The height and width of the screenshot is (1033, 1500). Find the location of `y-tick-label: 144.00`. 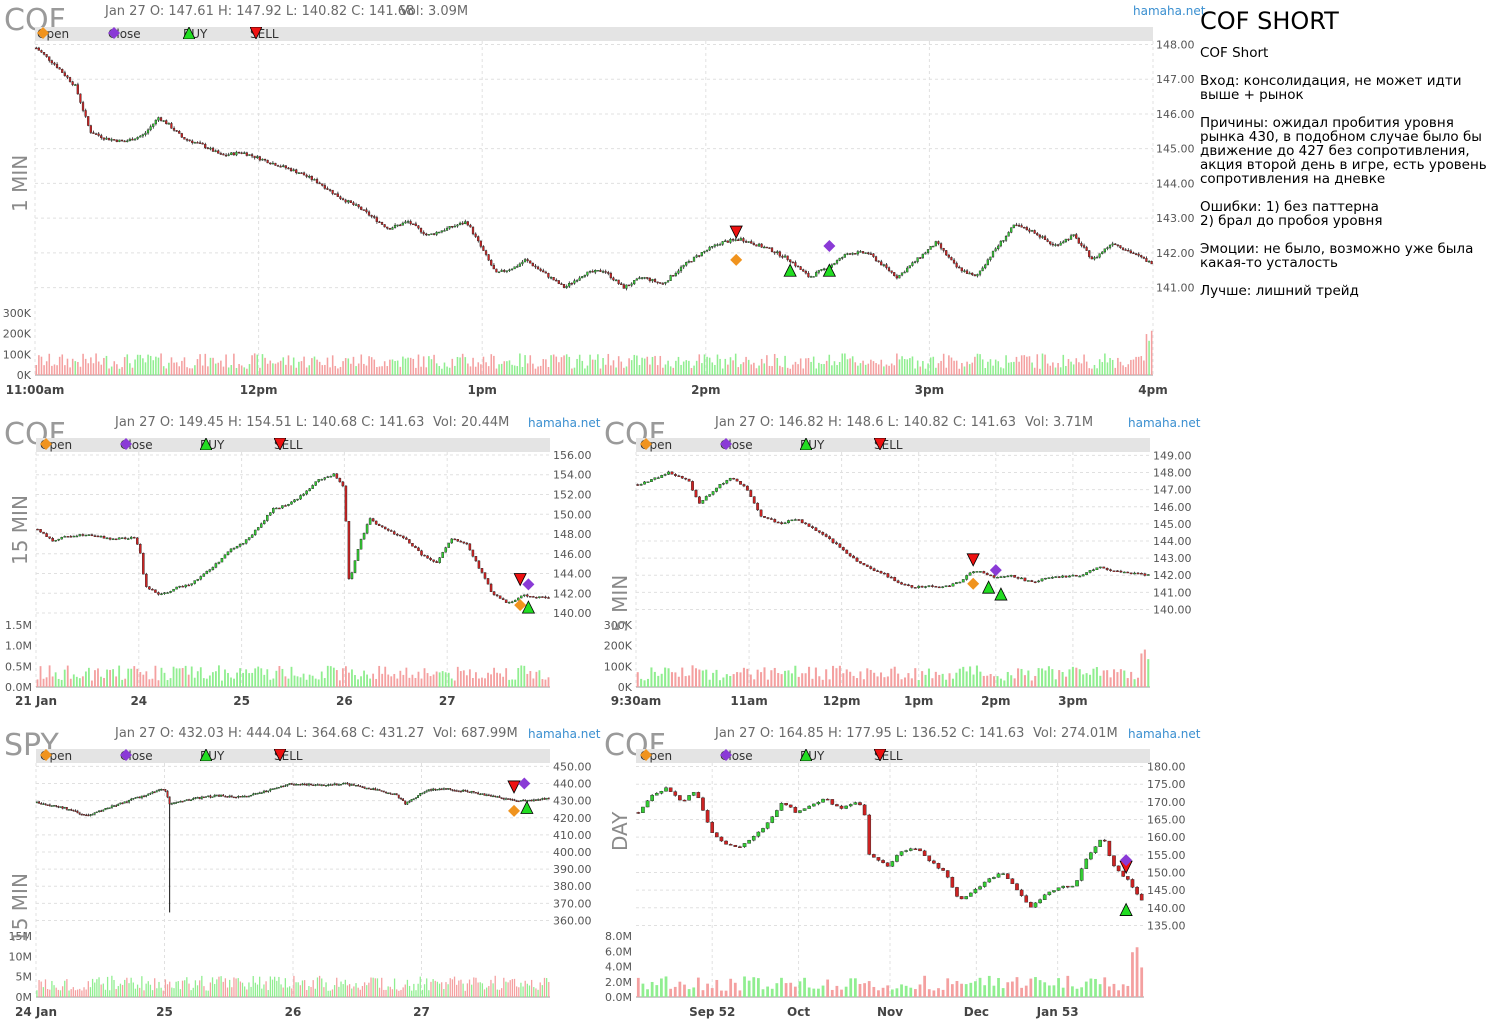

y-tick-label: 144.00 is located at coordinates (572, 574).